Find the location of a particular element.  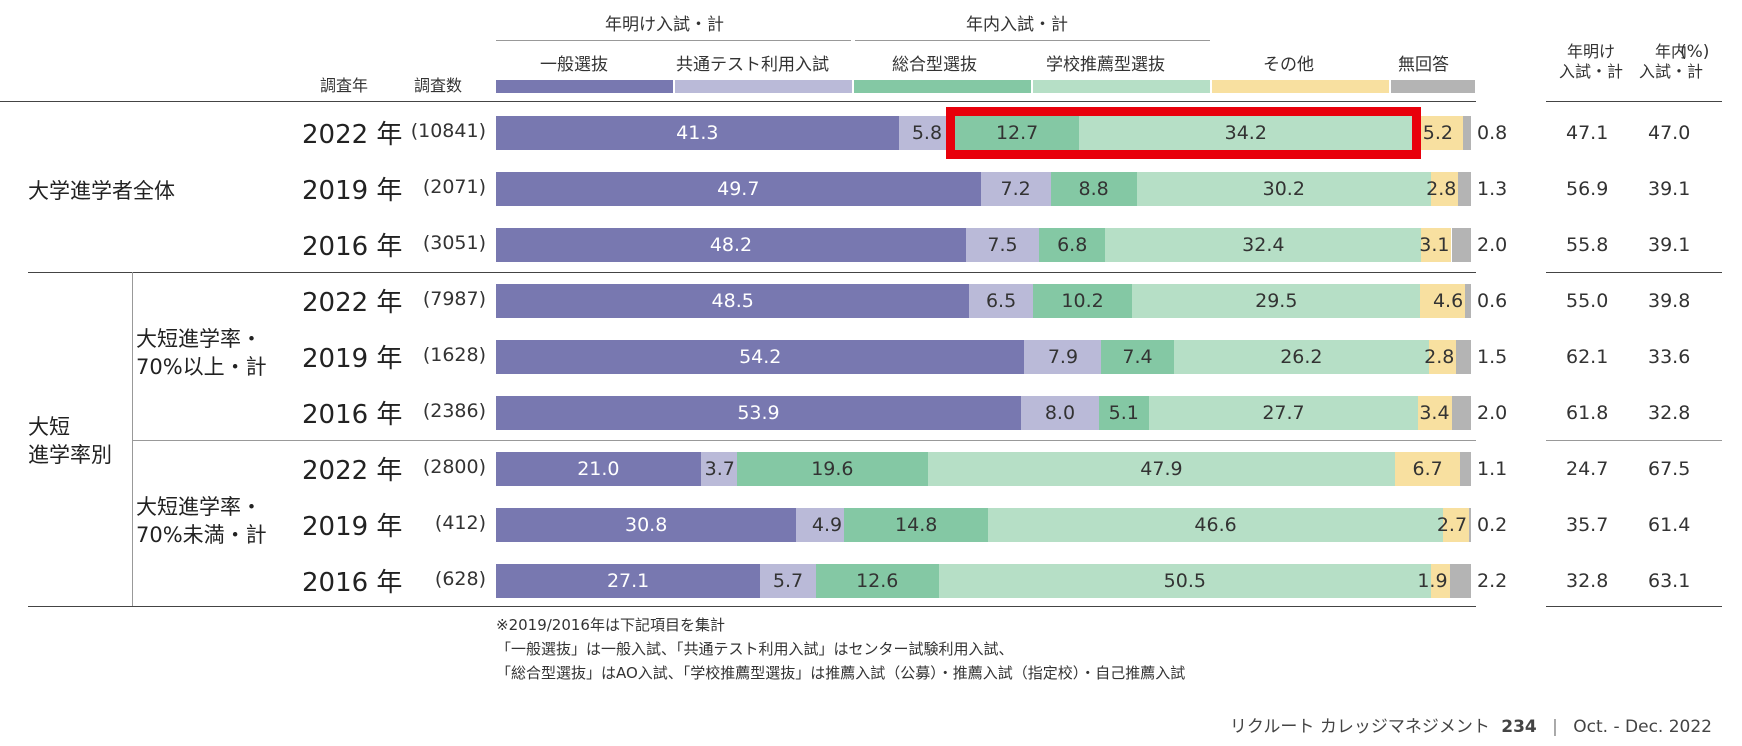

bar-value-label-mukaito: 2.0 is located at coordinates (1492, 245).